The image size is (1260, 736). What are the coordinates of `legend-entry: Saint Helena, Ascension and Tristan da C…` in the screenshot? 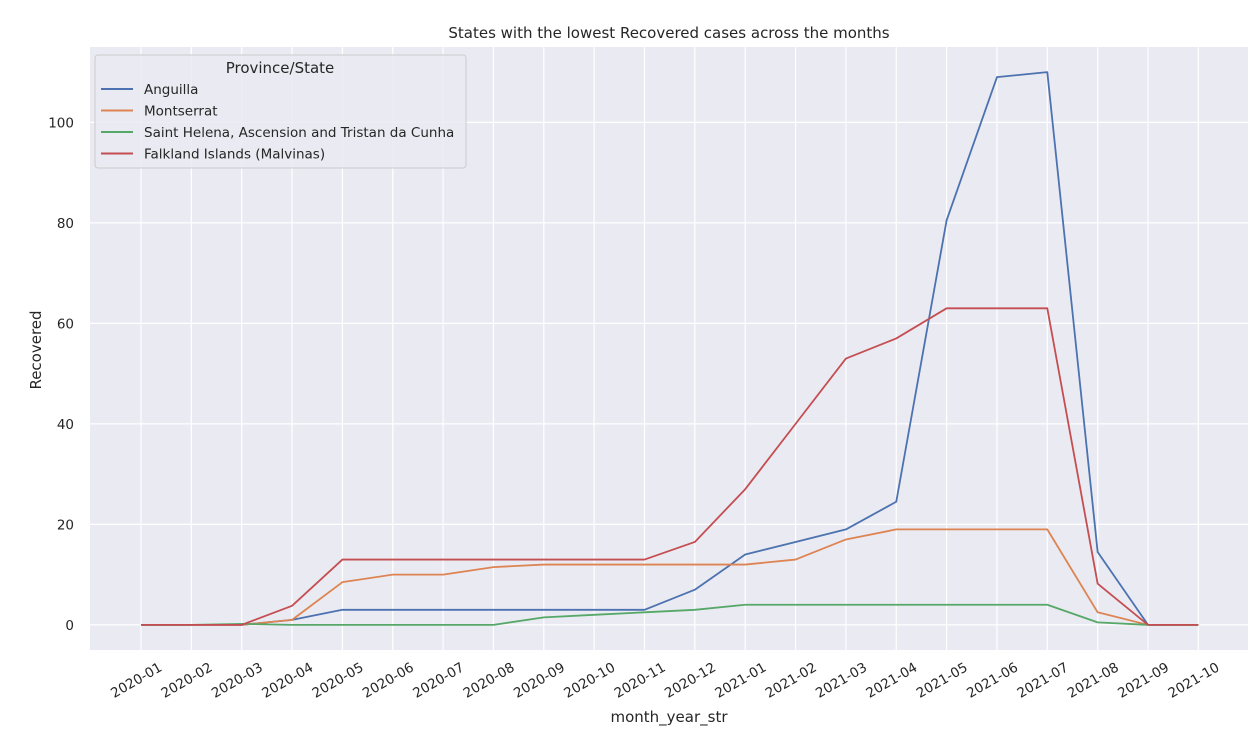 It's located at (299, 133).